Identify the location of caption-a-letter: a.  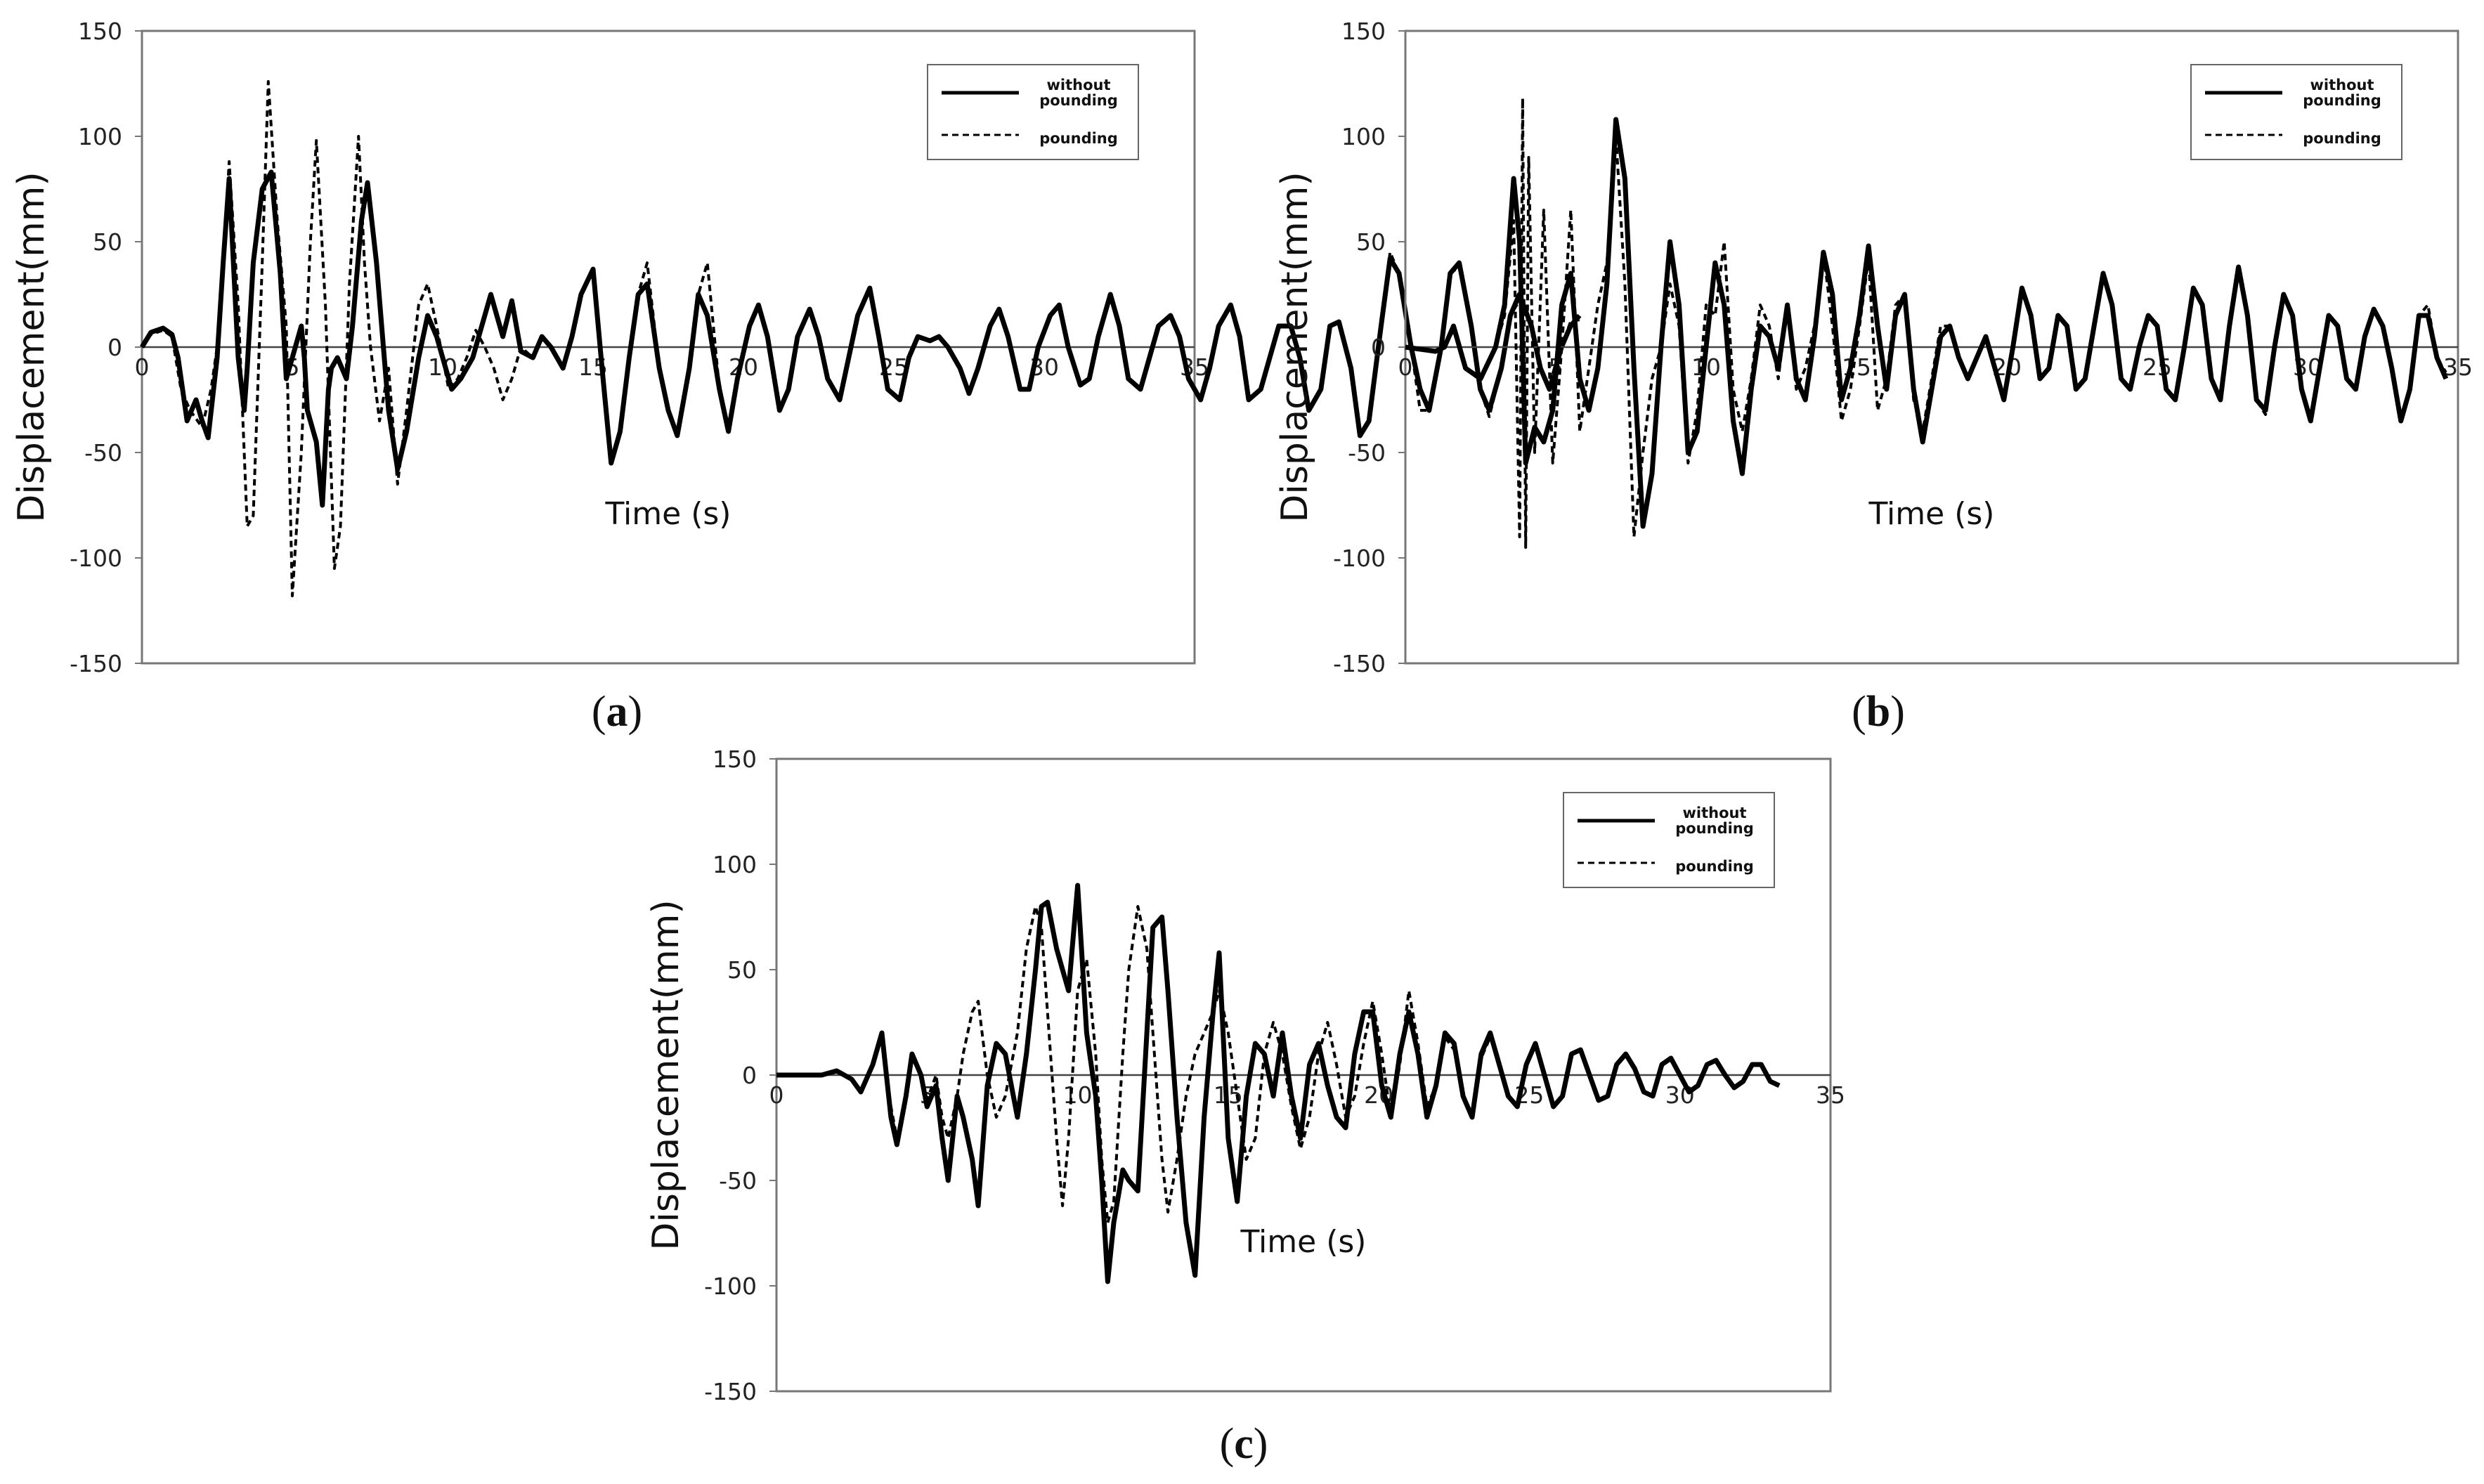
(617, 712).